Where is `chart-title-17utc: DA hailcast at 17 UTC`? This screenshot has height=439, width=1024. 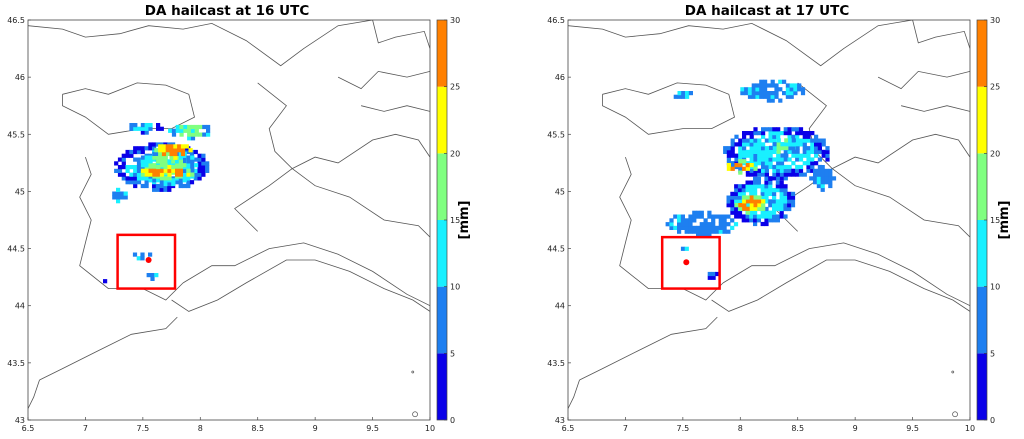 chart-title-17utc: DA hailcast at 17 UTC is located at coordinates (767, 11).